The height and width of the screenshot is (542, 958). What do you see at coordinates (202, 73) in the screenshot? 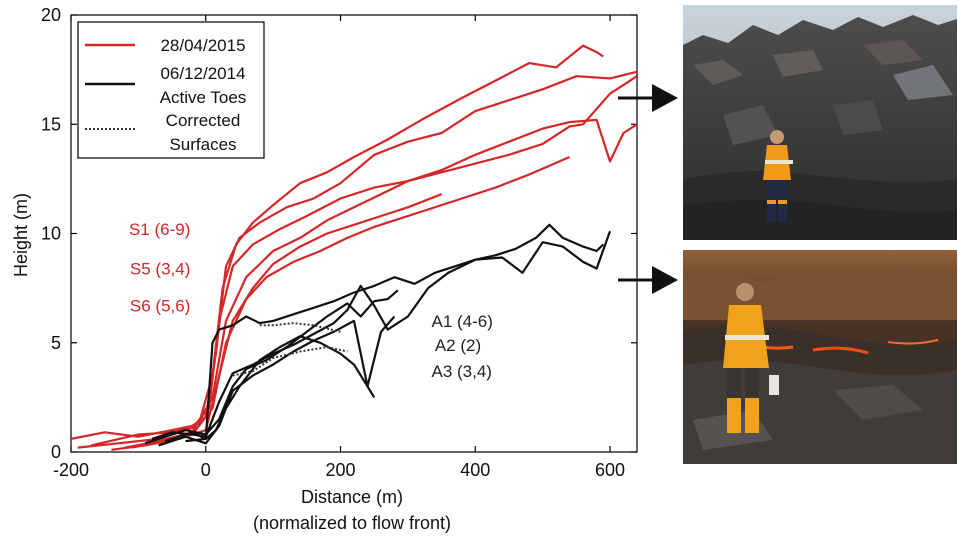
I see `legend-label: 06/12/2014` at bounding box center [202, 73].